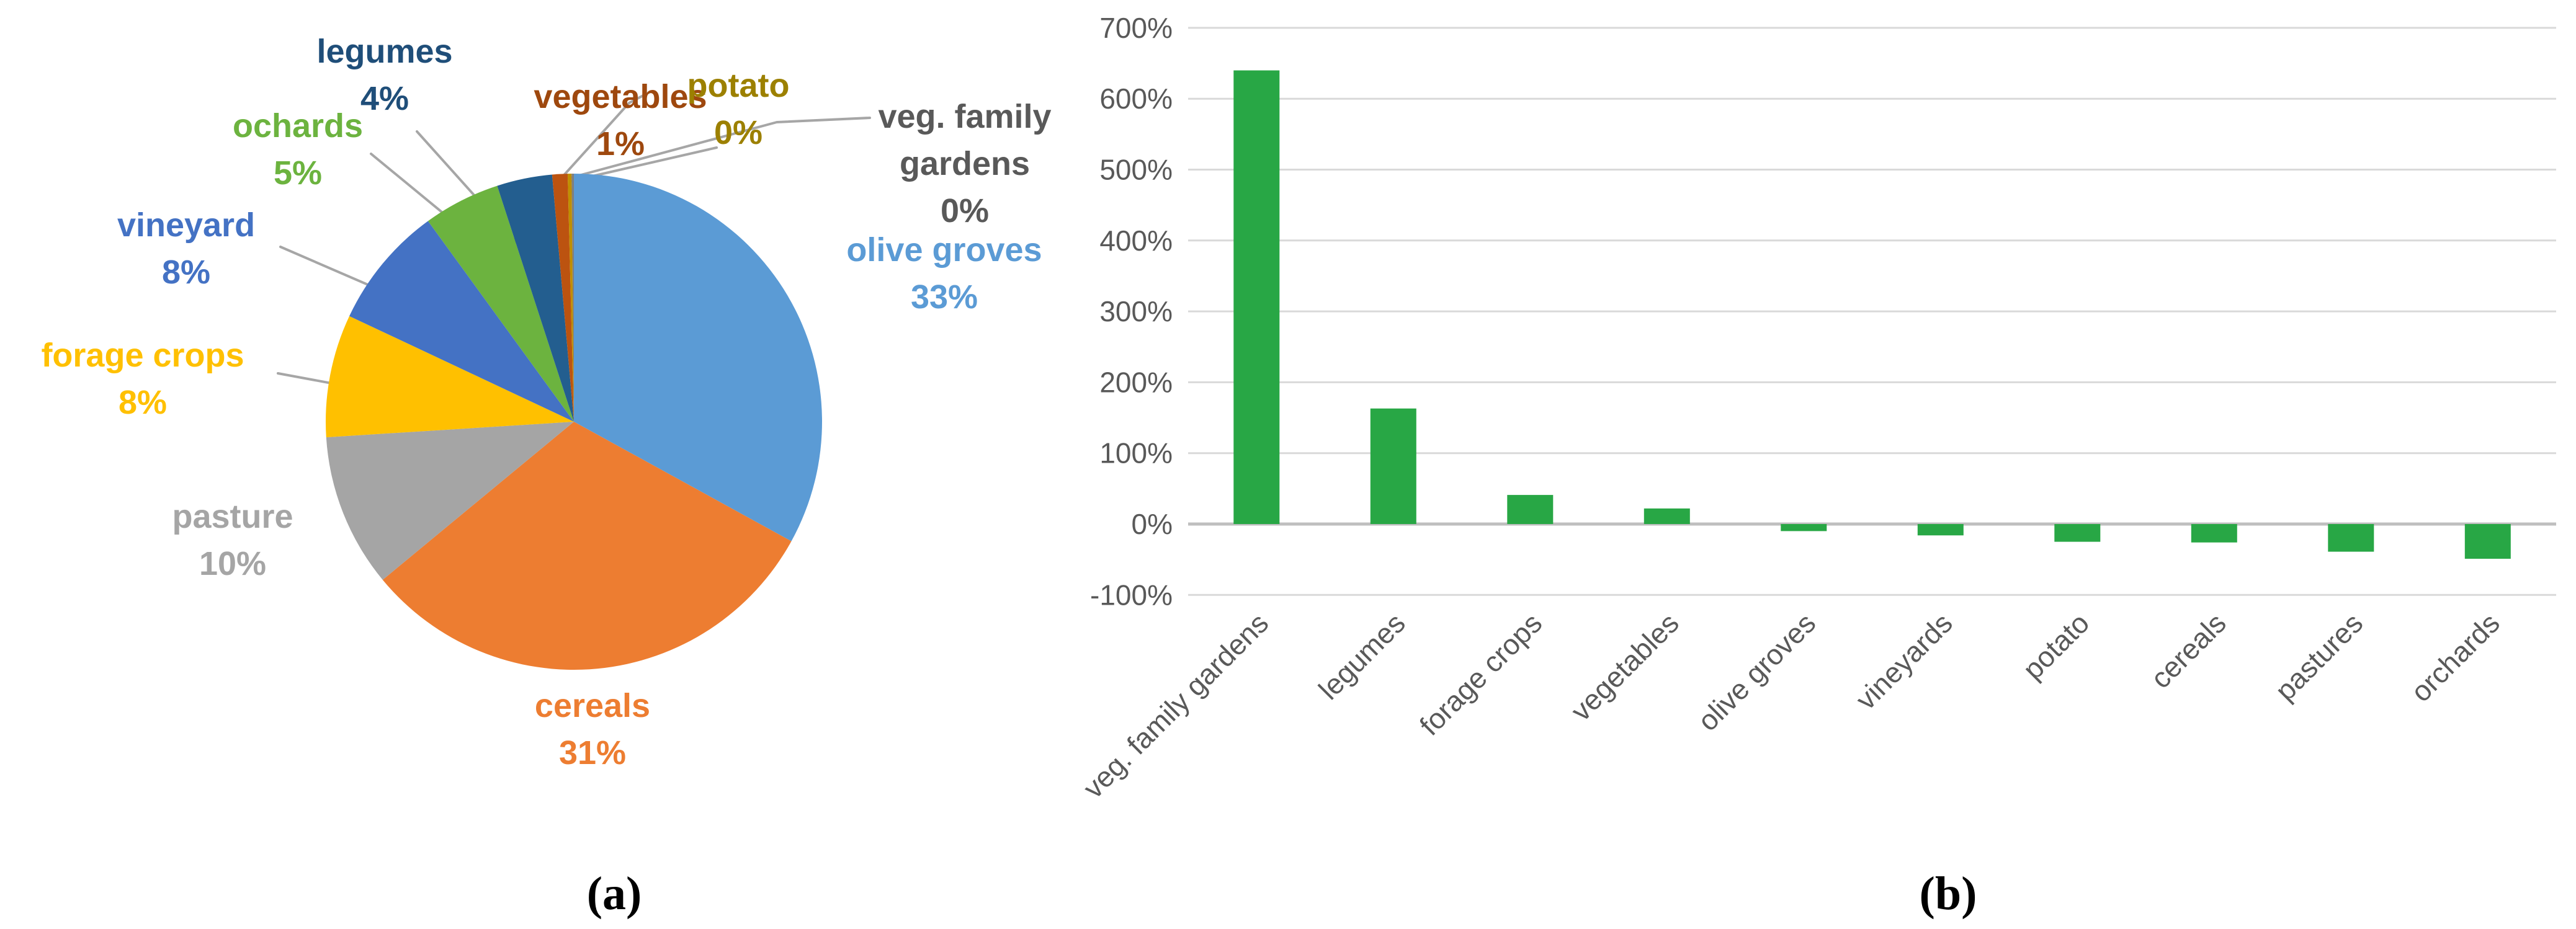 This screenshot has height=929, width=2576. I want to click on pie-label-line: legumes, so click(384, 51).